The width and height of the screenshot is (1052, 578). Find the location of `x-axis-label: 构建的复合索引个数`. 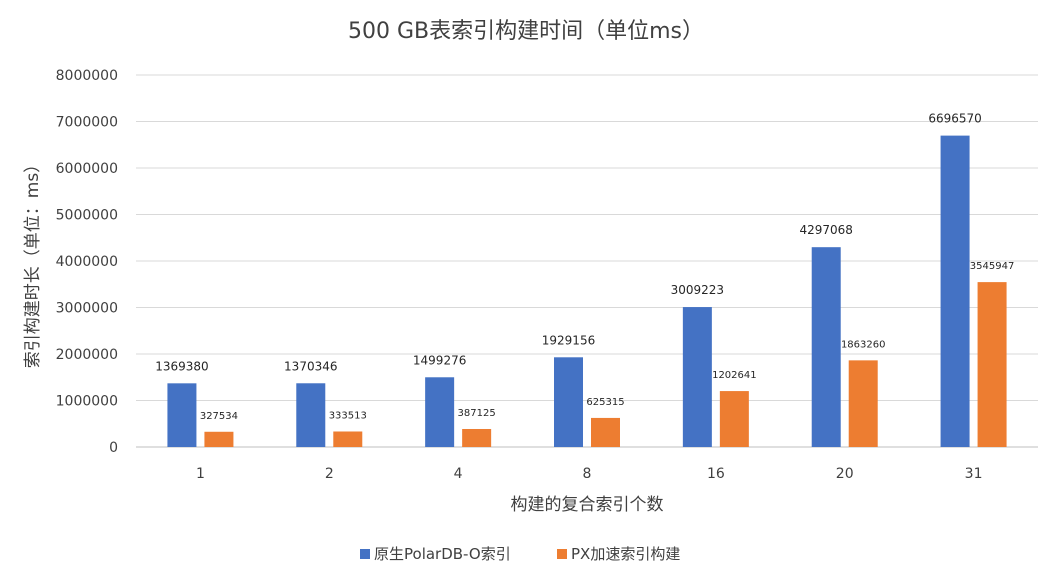

x-axis-label: 构建的复合索引个数 is located at coordinates (587, 505).